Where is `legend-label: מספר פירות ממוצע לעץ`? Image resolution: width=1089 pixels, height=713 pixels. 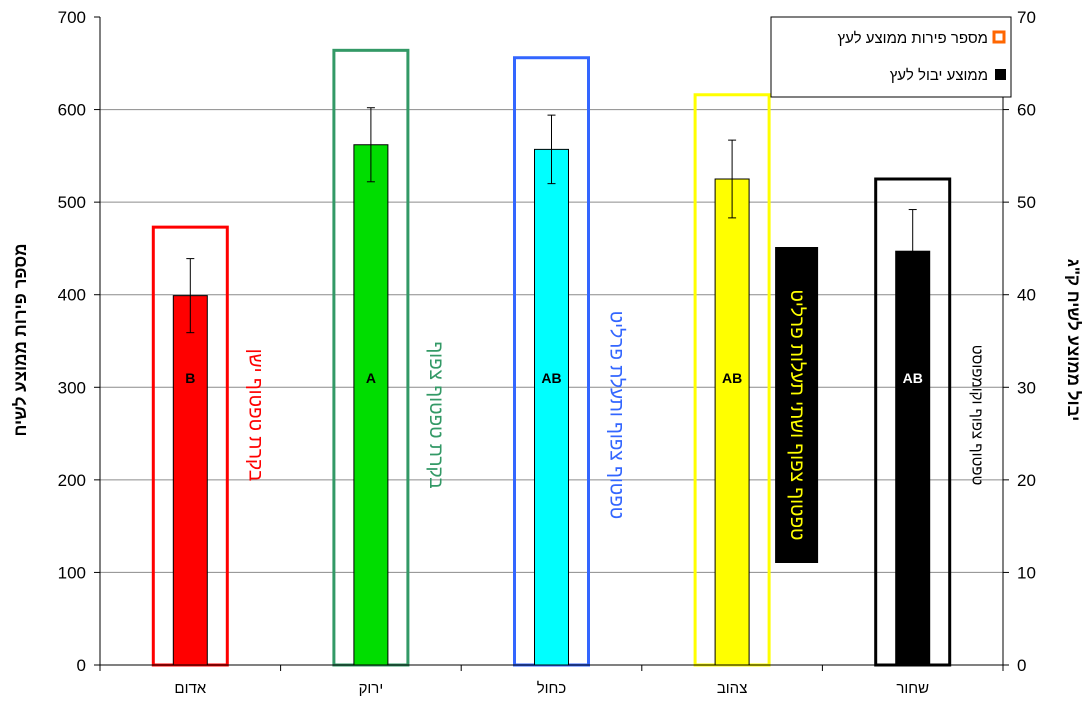
legend-label: מספר פירות ממוצע לעץ is located at coordinates (913, 38).